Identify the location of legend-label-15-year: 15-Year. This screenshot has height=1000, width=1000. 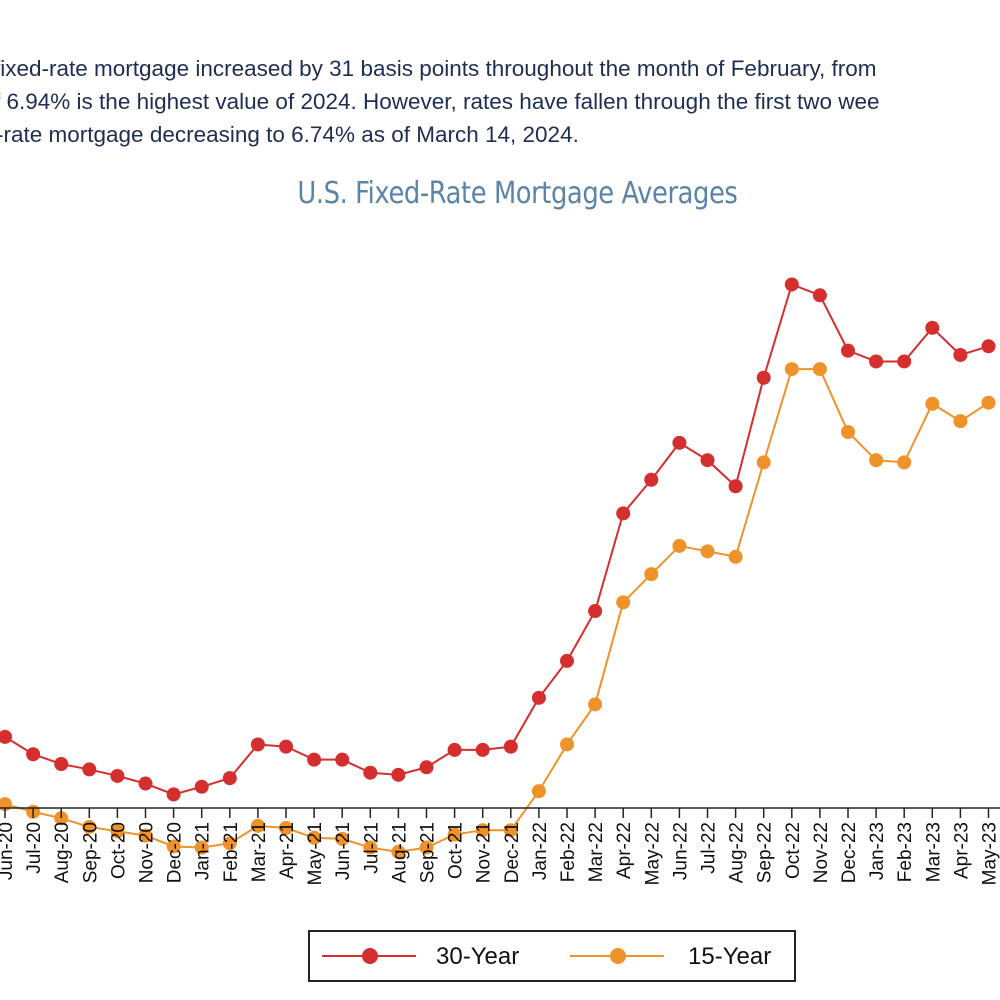
(730, 956).